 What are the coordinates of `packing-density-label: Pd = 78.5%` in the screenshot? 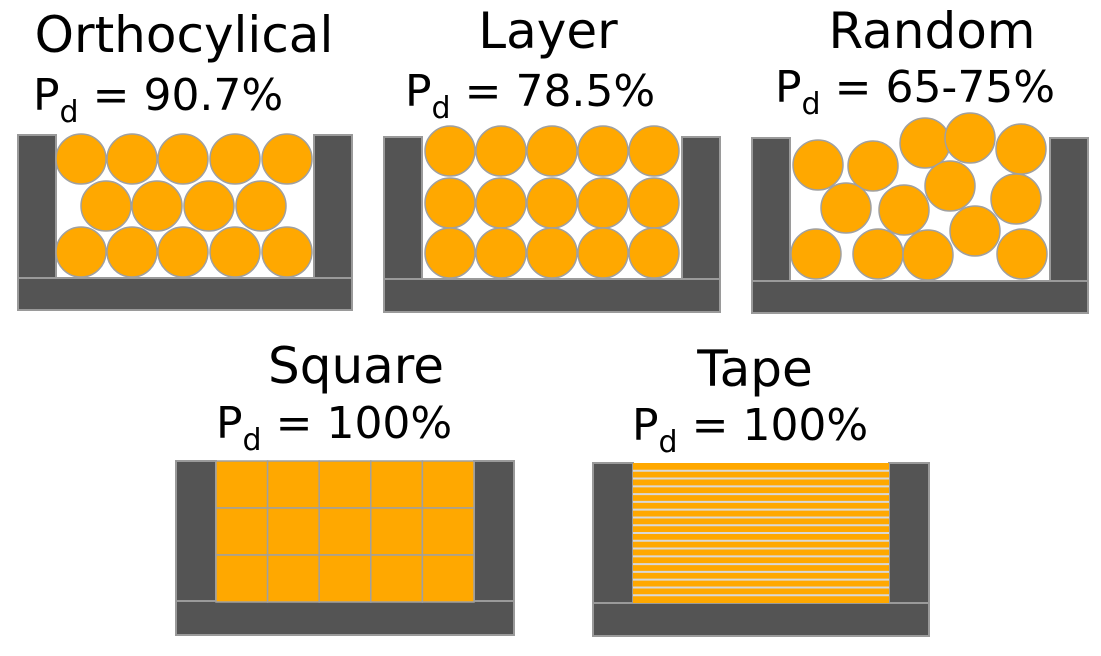 It's located at (530, 96).